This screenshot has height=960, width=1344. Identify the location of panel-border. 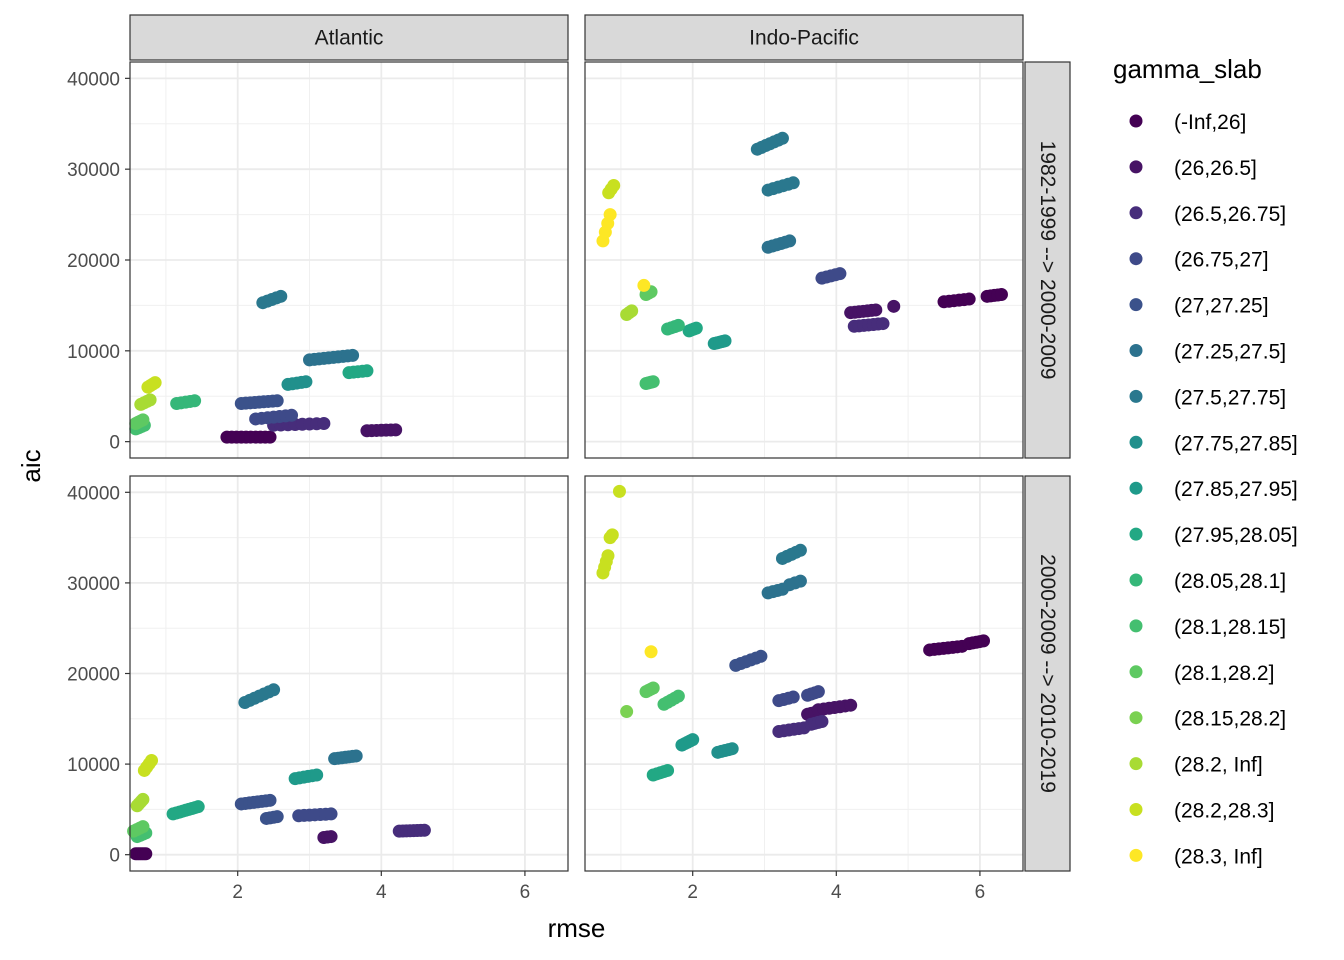
(804, 260).